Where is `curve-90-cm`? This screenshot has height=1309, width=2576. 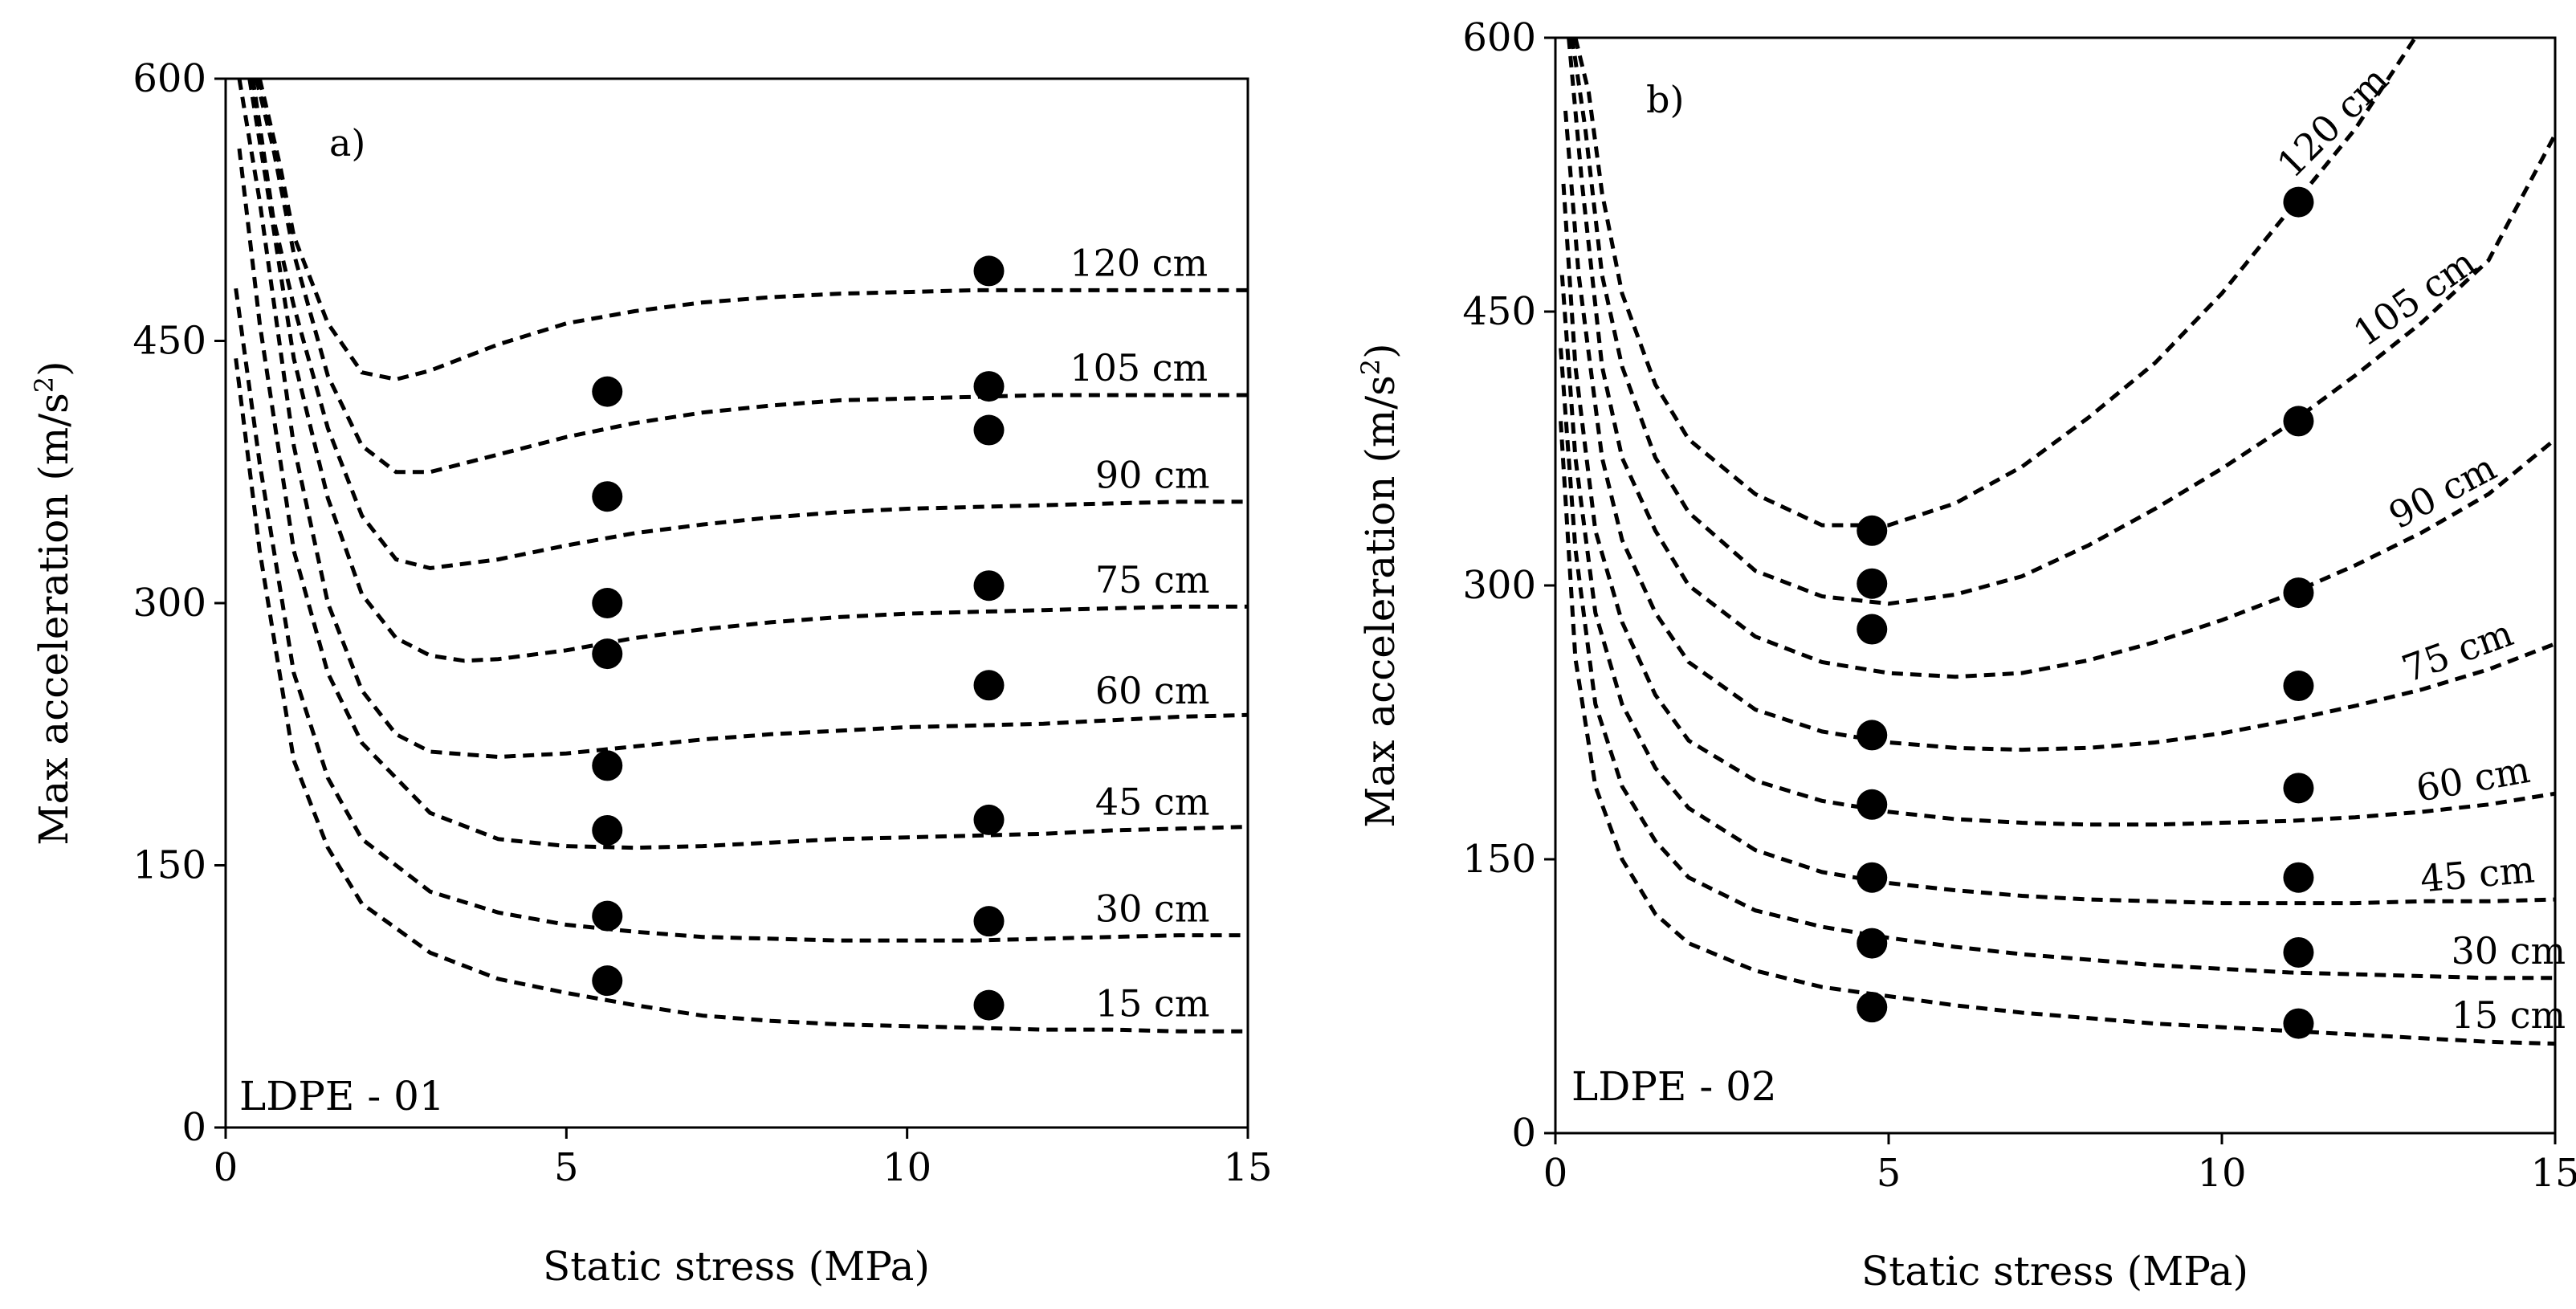
curve-90-cm is located at coordinates (749, 325).